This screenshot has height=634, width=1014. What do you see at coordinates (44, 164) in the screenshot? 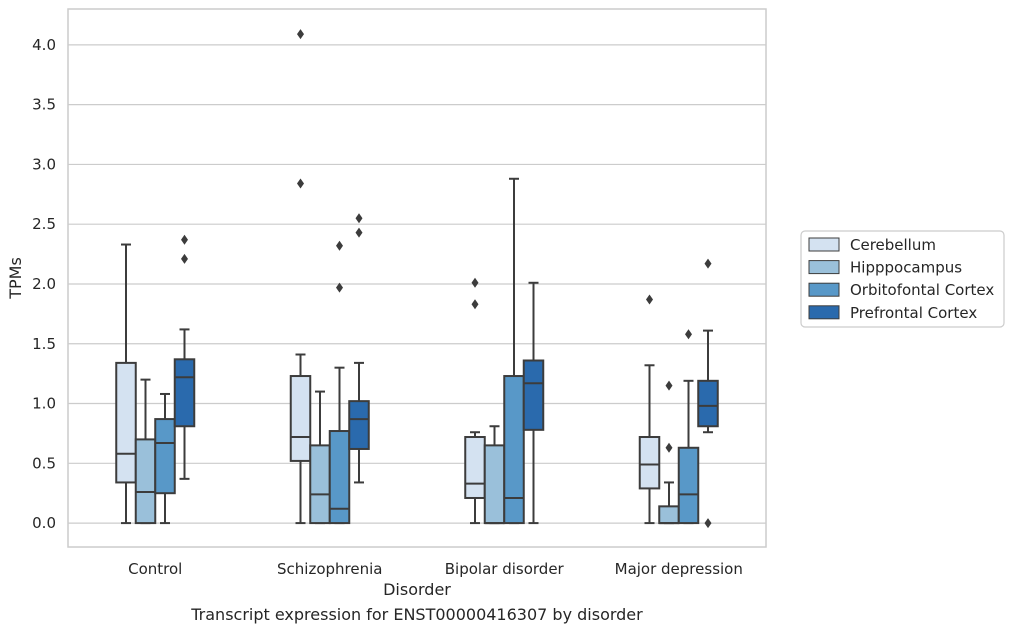
I see `y-tick-label: 3.0` at bounding box center [44, 164].